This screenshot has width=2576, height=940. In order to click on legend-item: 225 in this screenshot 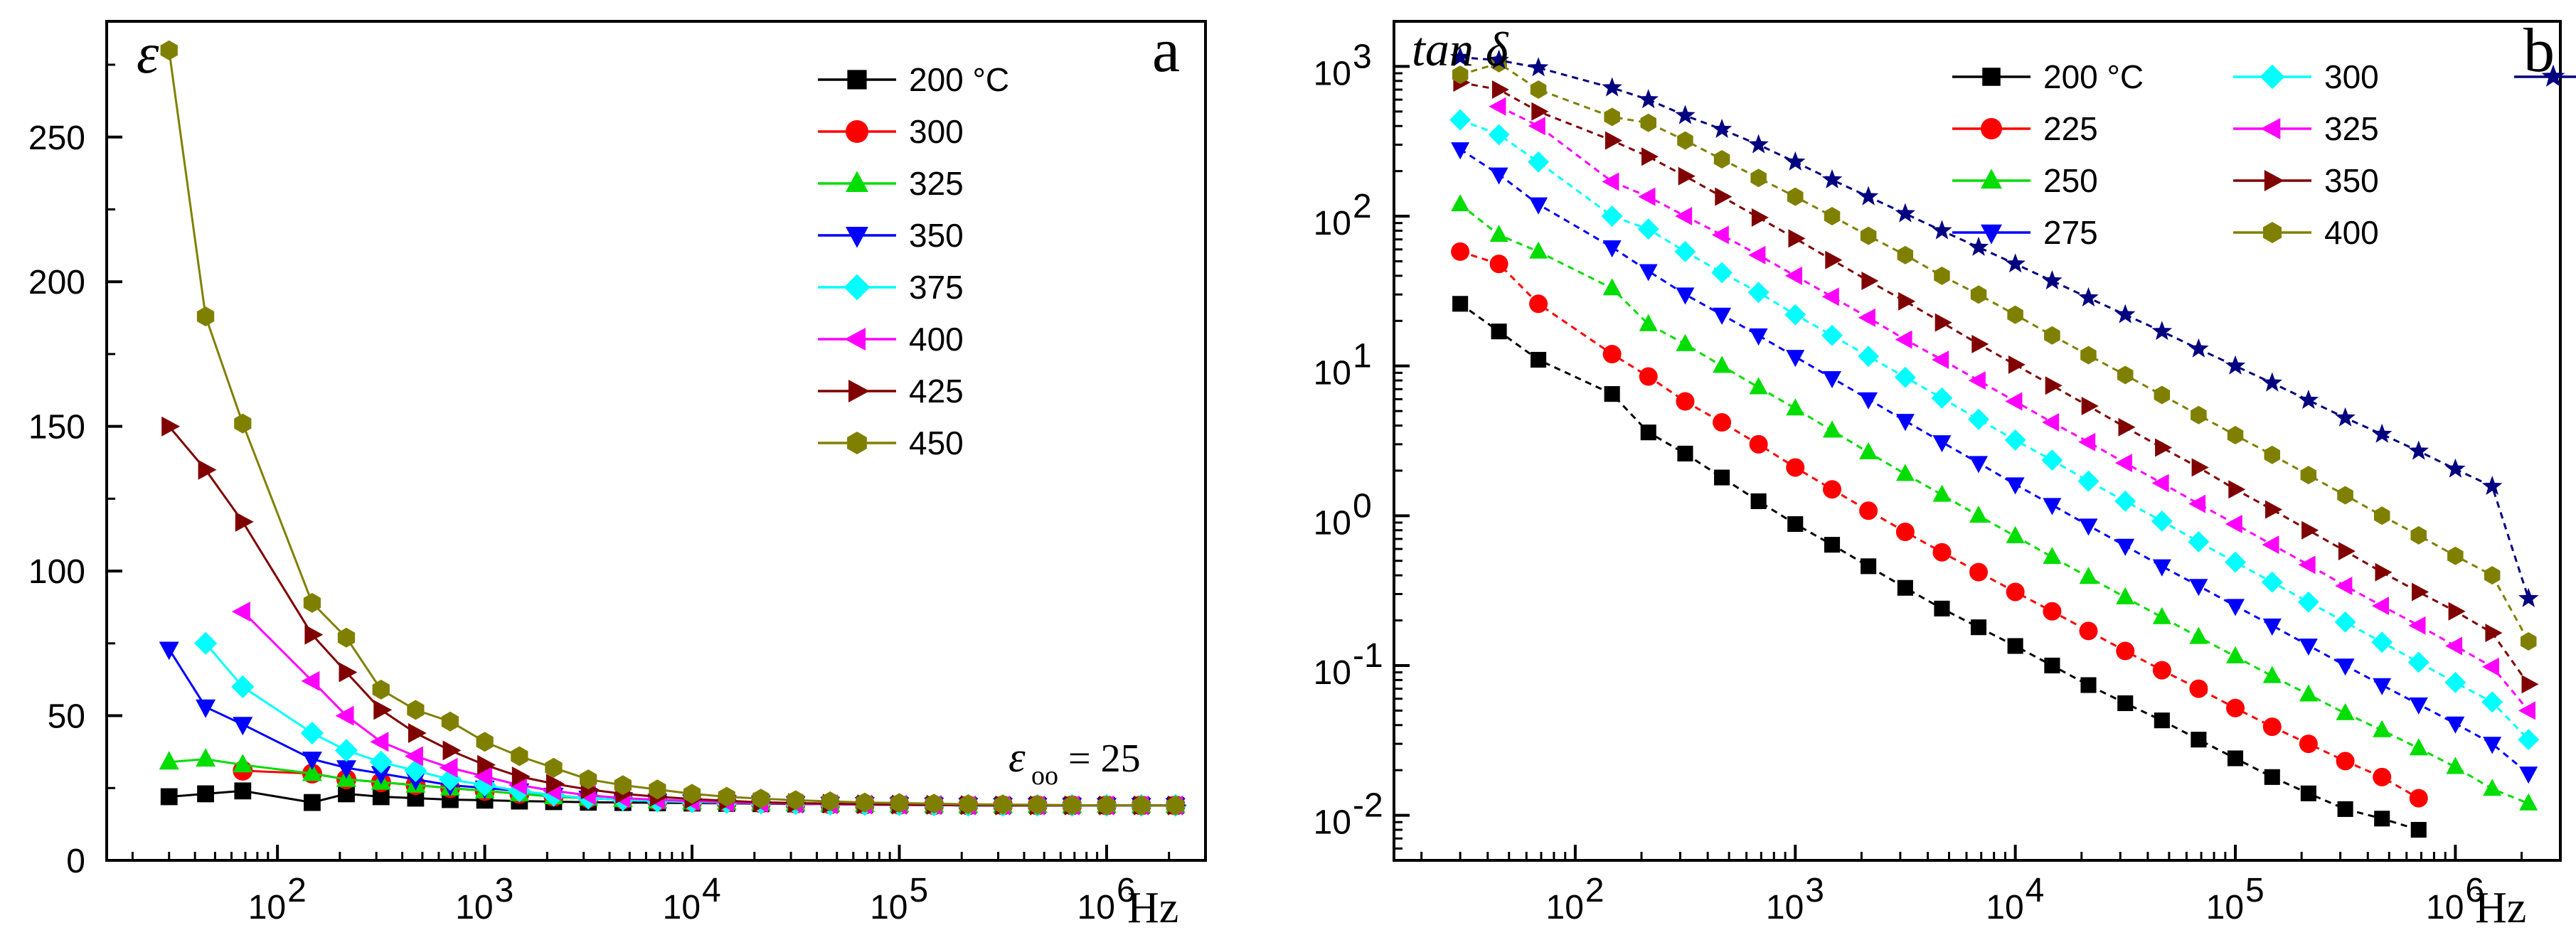, I will do `click(2025, 128)`.